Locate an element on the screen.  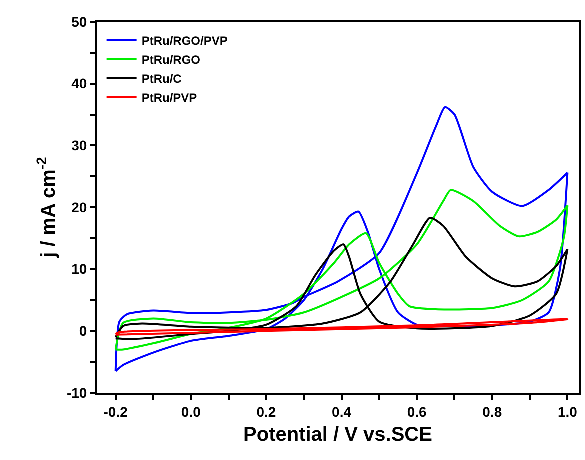
legend-label: PtRu/RGO is located at coordinates (171, 59).